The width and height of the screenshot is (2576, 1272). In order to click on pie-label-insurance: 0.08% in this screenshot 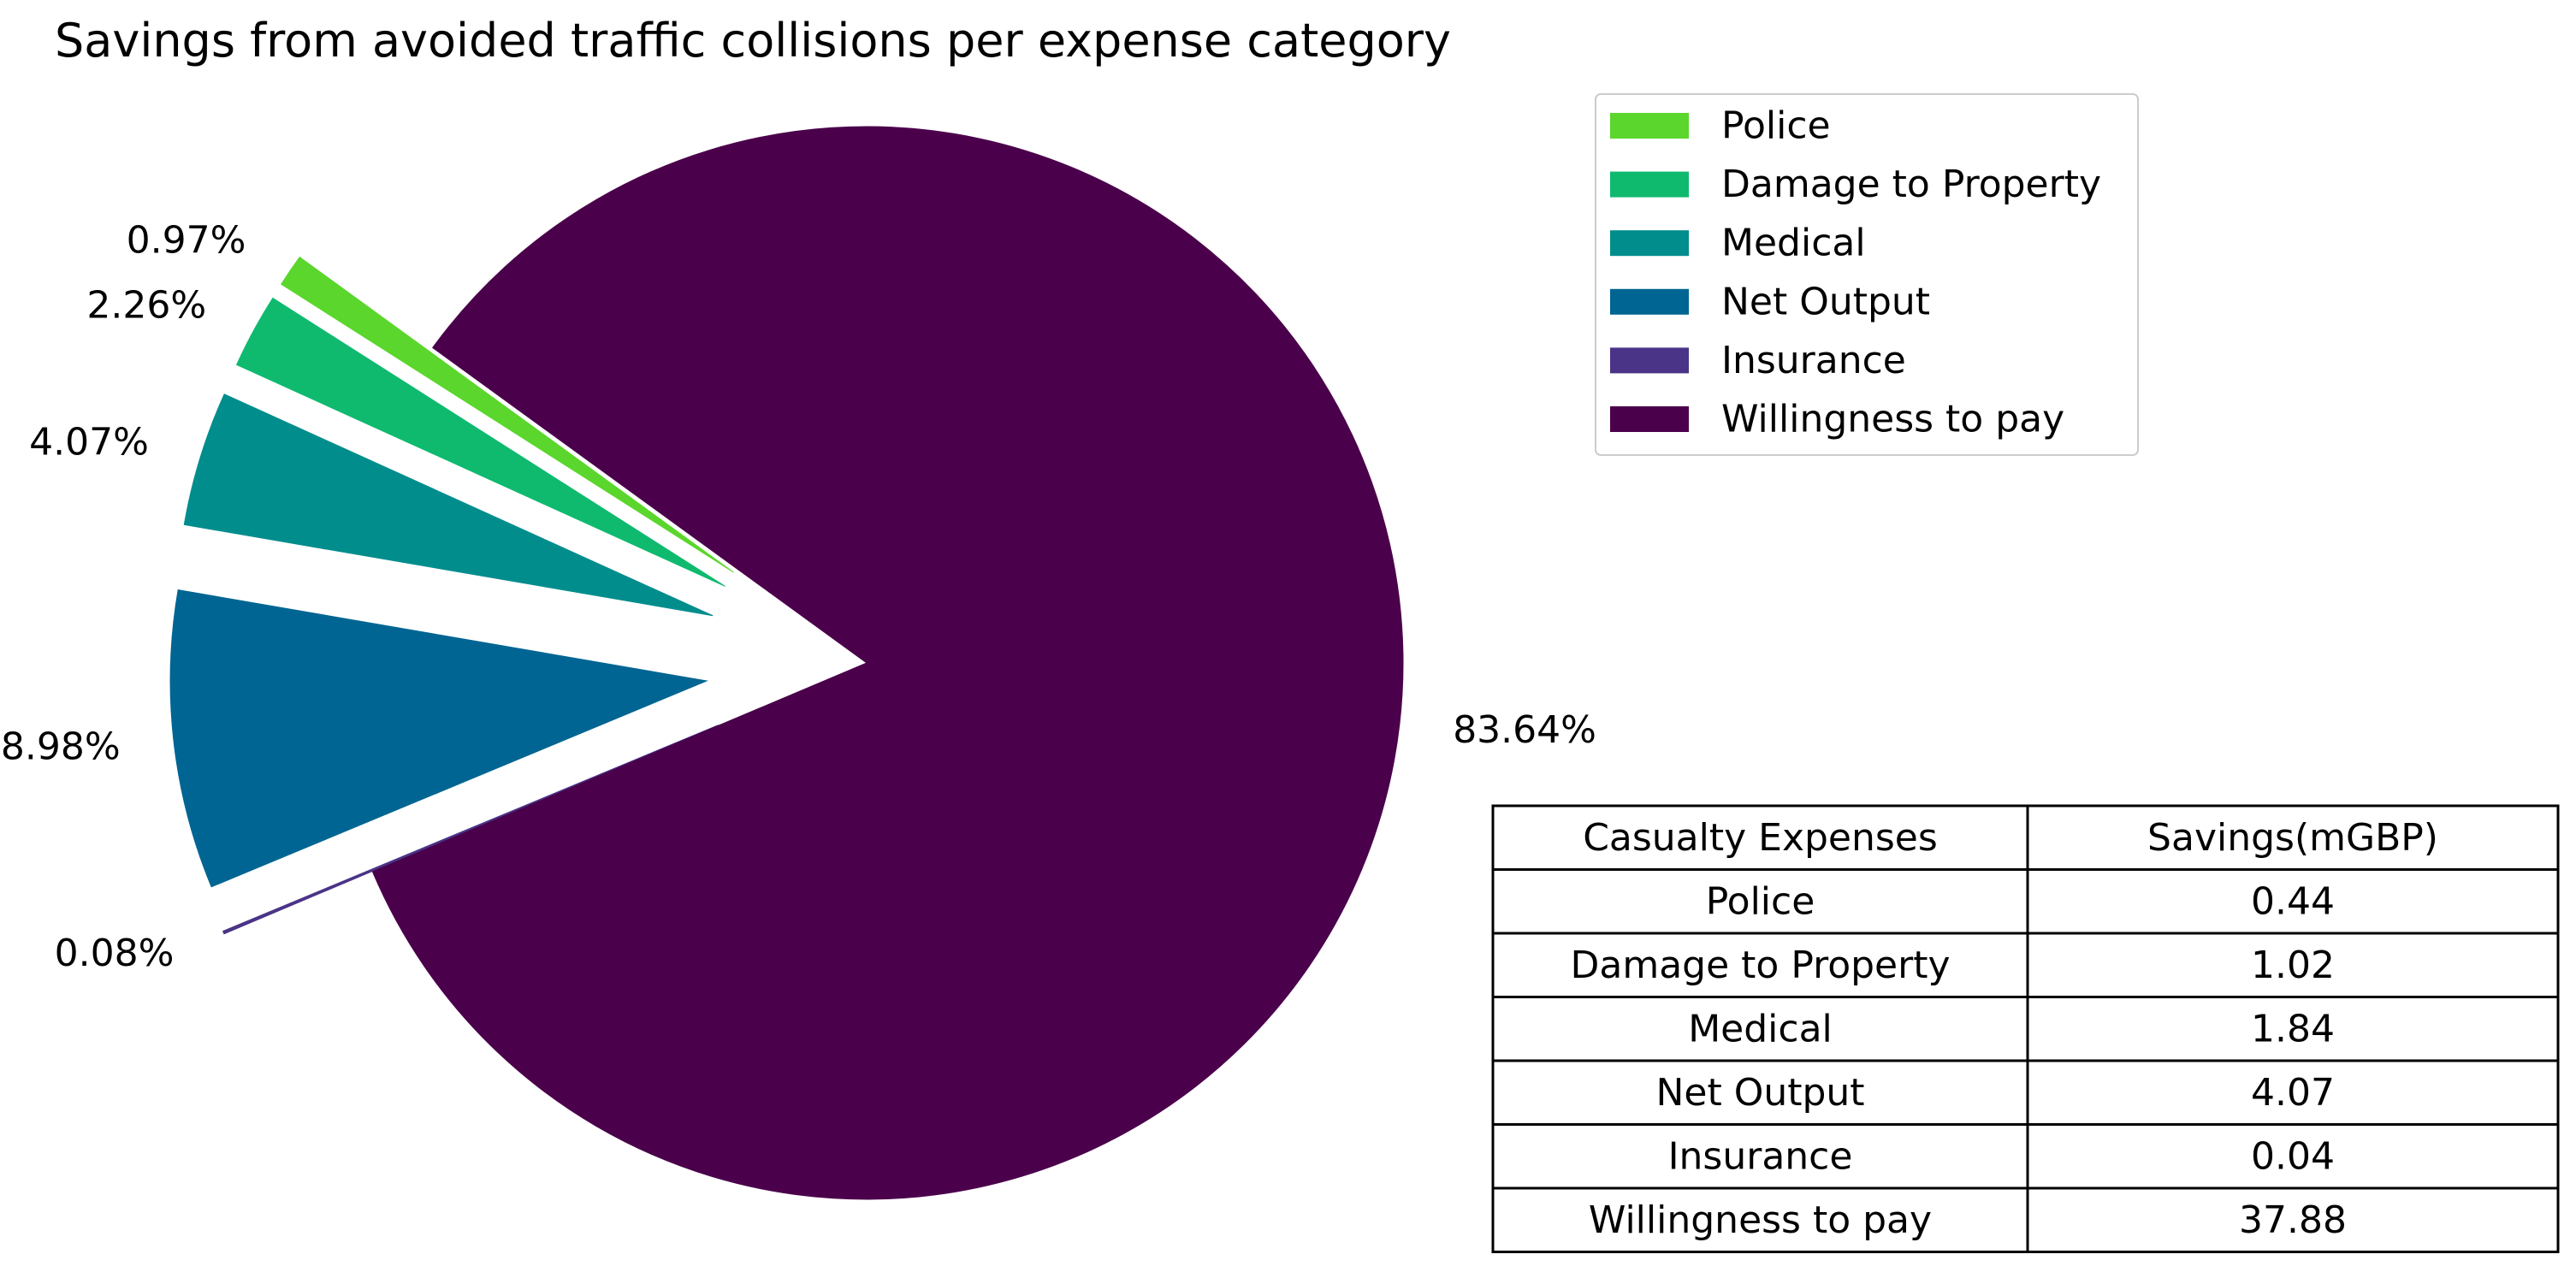, I will do `click(115, 953)`.